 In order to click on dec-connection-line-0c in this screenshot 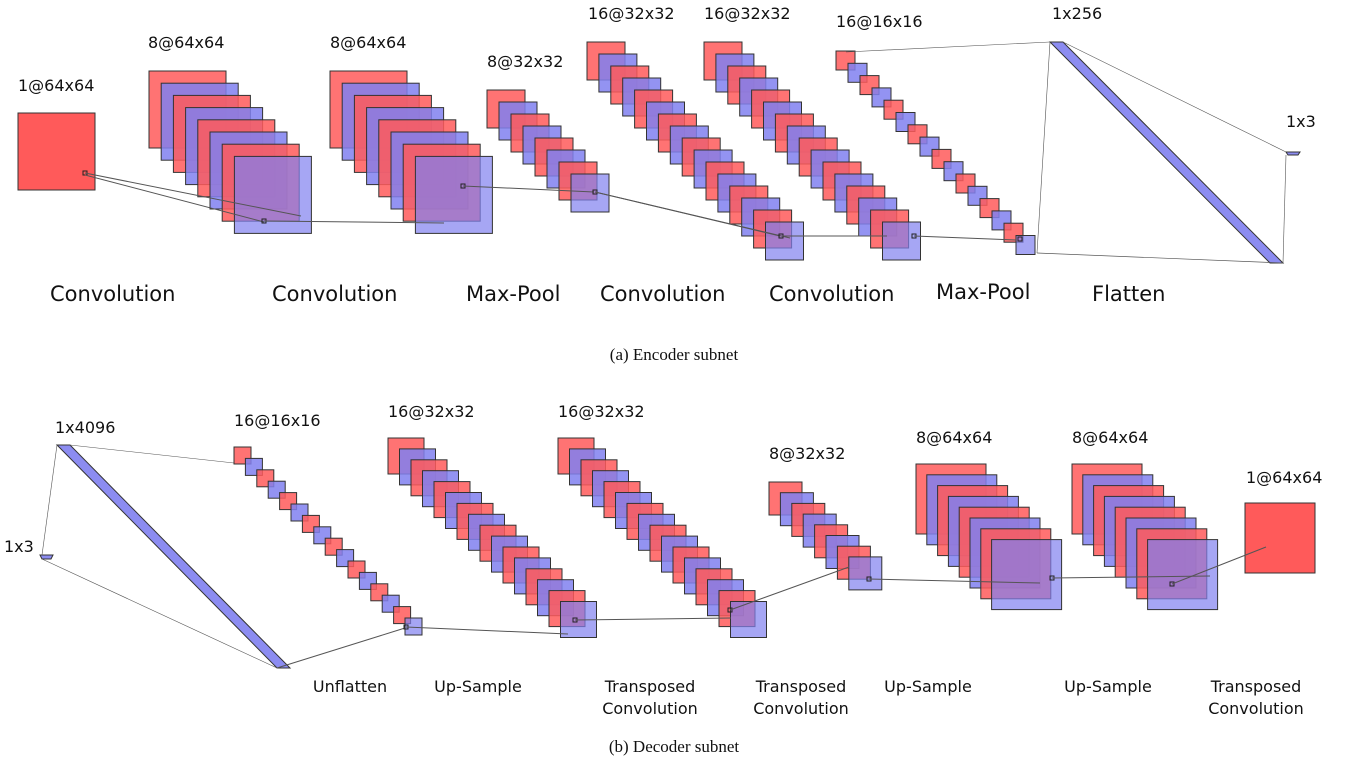, I will do `click(152, 454)`.